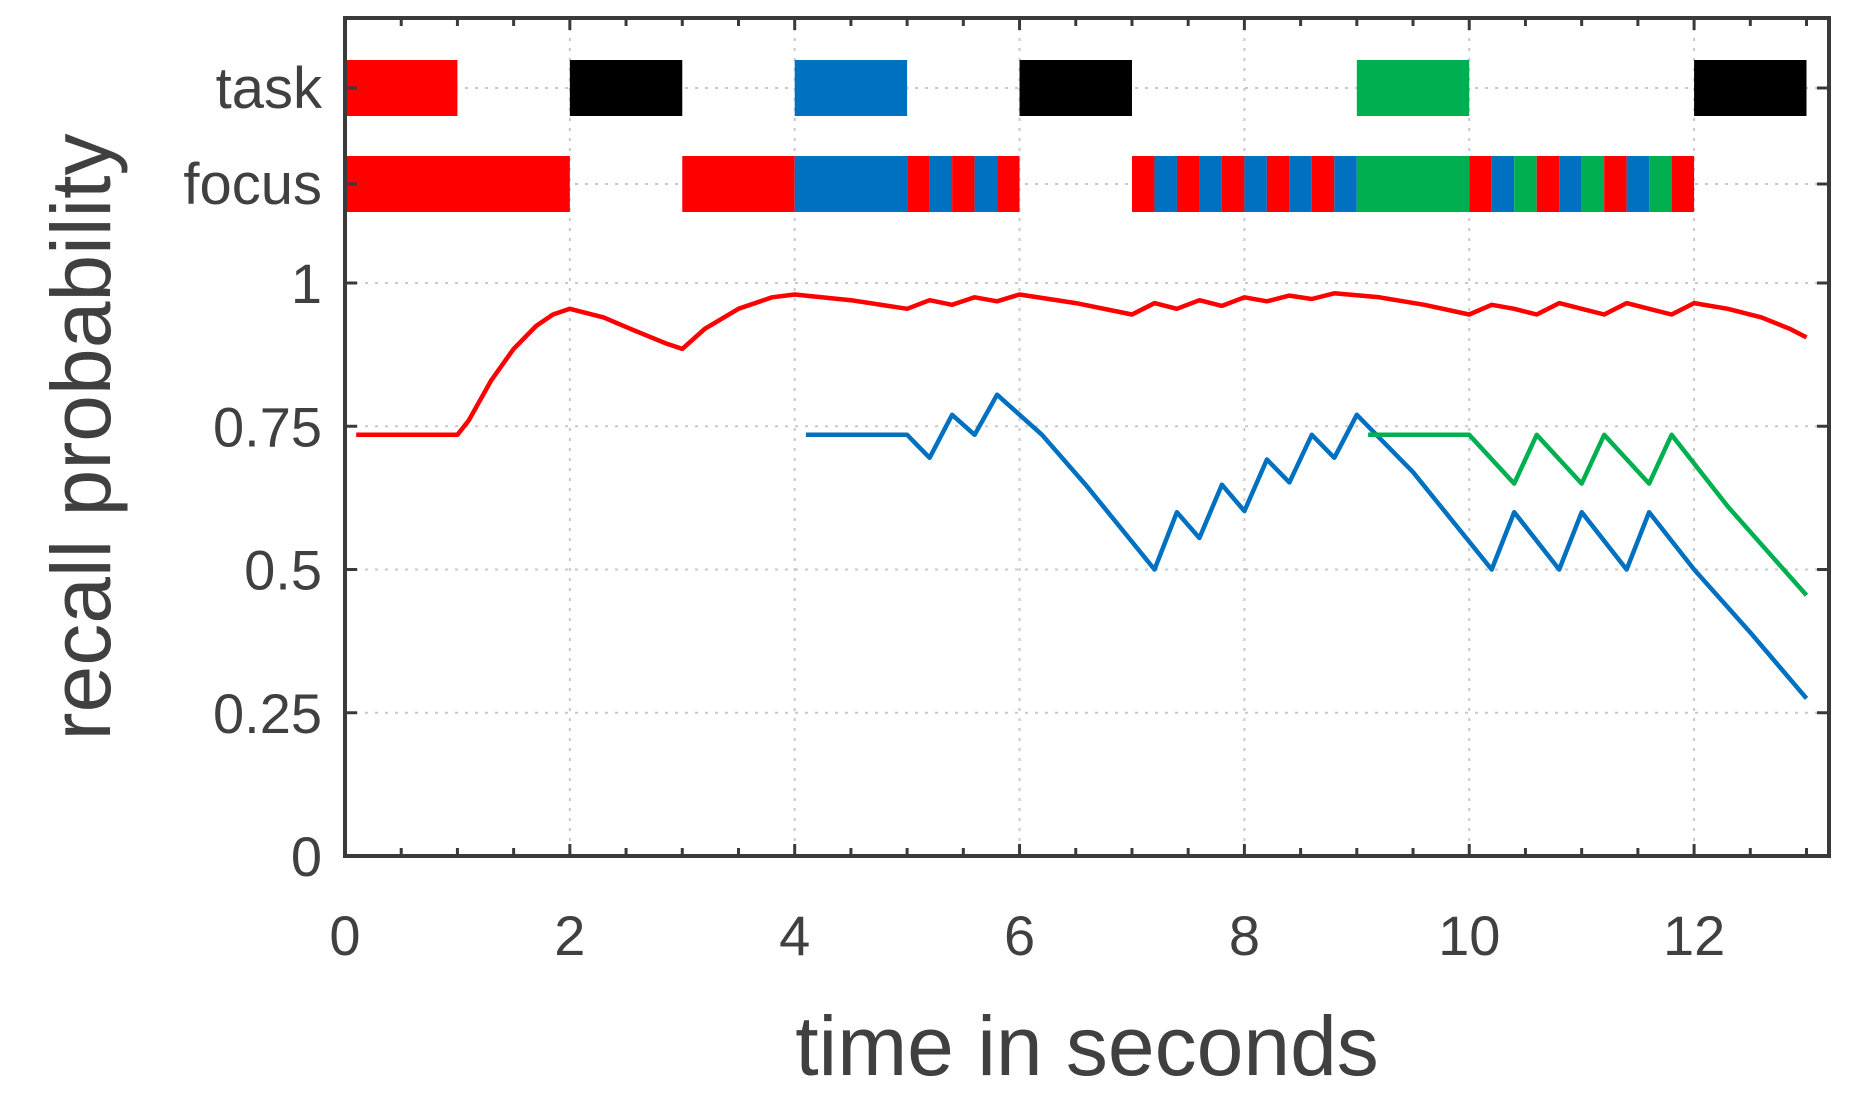  What do you see at coordinates (1694, 935) in the screenshot?
I see `x-tick-label: 12` at bounding box center [1694, 935].